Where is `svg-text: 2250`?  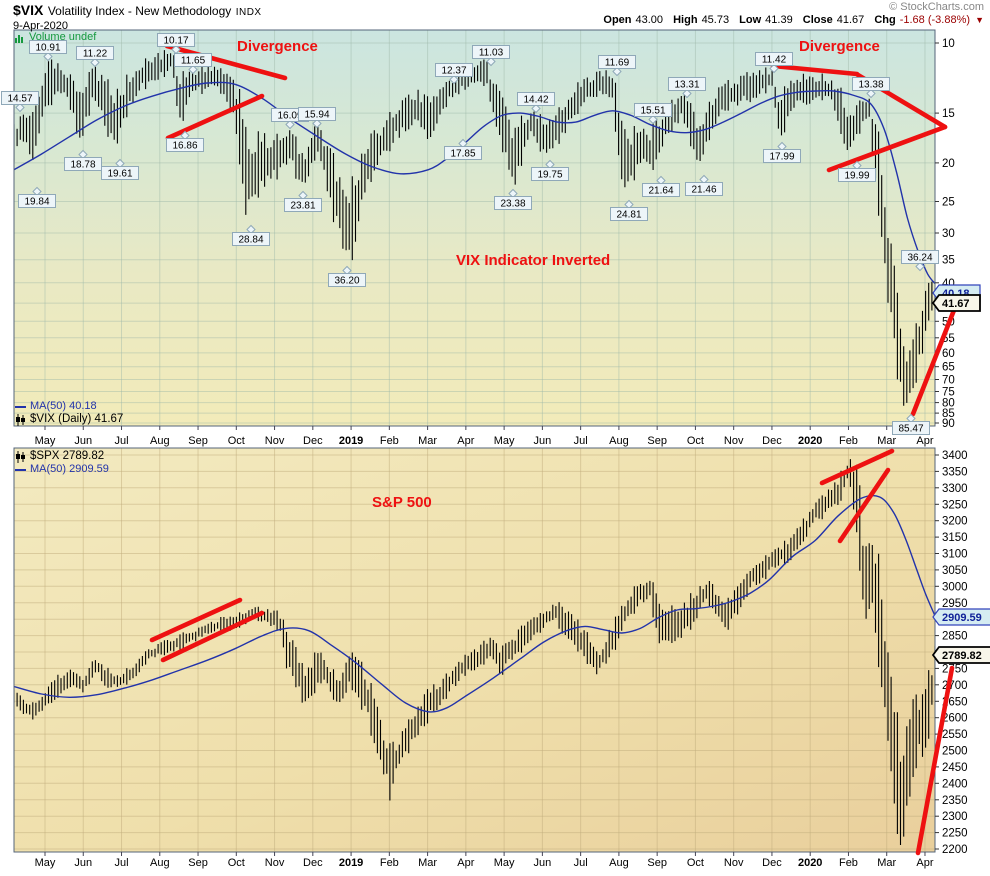
svg-text: 2250 is located at coordinates (955, 834).